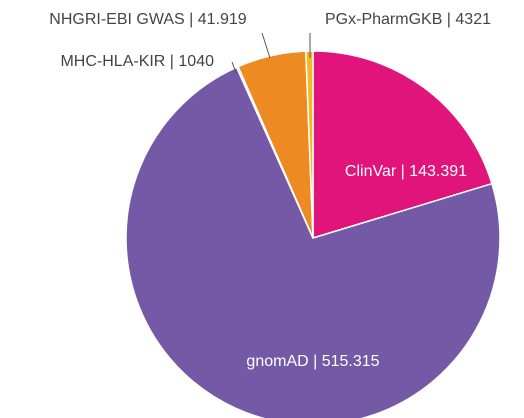 This screenshot has height=418, width=524. Describe the element at coordinates (438, 171) in the screenshot. I see `label-value: 143.391` at that location.